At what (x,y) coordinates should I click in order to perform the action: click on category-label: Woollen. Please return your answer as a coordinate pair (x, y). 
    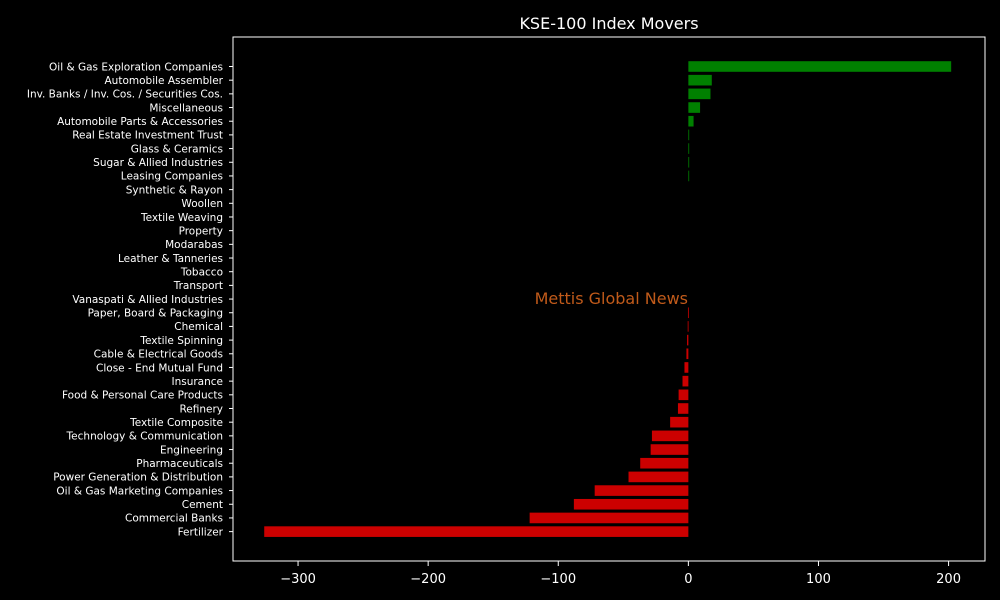
    Looking at the image, I should click on (202, 204).